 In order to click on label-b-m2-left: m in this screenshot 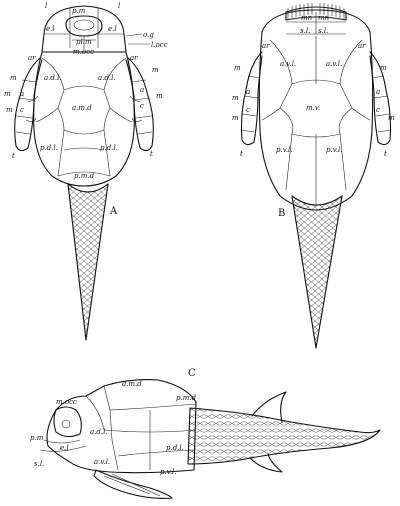, I will do `click(235, 98)`.